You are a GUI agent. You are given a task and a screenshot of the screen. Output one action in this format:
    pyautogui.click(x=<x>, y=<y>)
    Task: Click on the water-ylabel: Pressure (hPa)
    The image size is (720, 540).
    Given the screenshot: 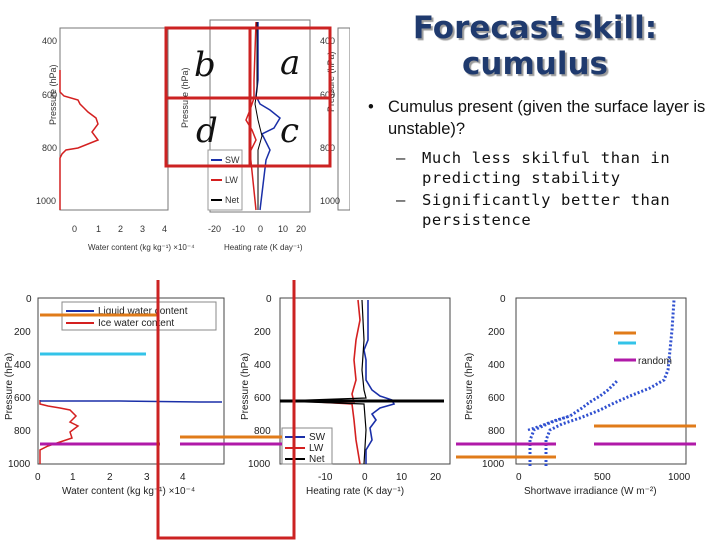 What is the action you would take?
    pyautogui.click(x=9, y=386)
    